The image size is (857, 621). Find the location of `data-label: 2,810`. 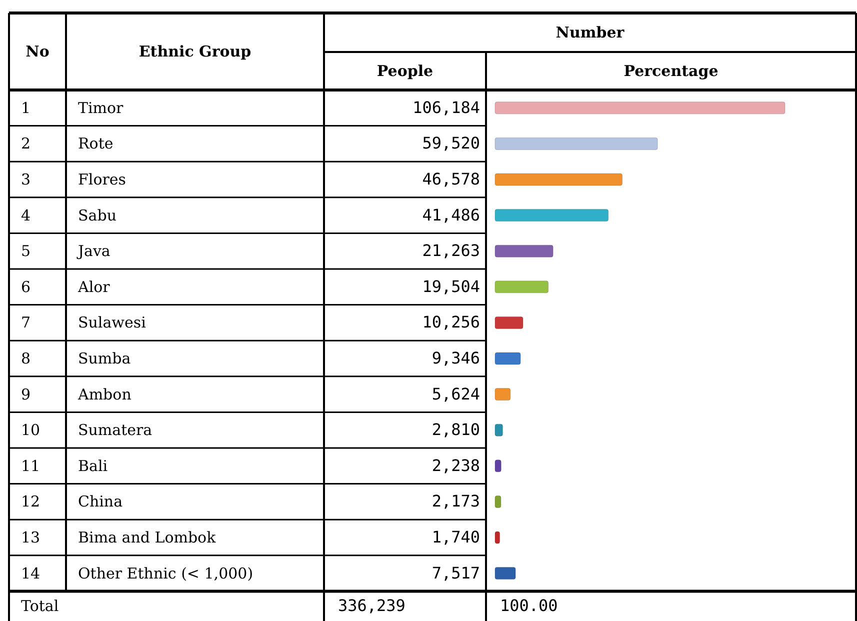

data-label: 2,810 is located at coordinates (456, 430).